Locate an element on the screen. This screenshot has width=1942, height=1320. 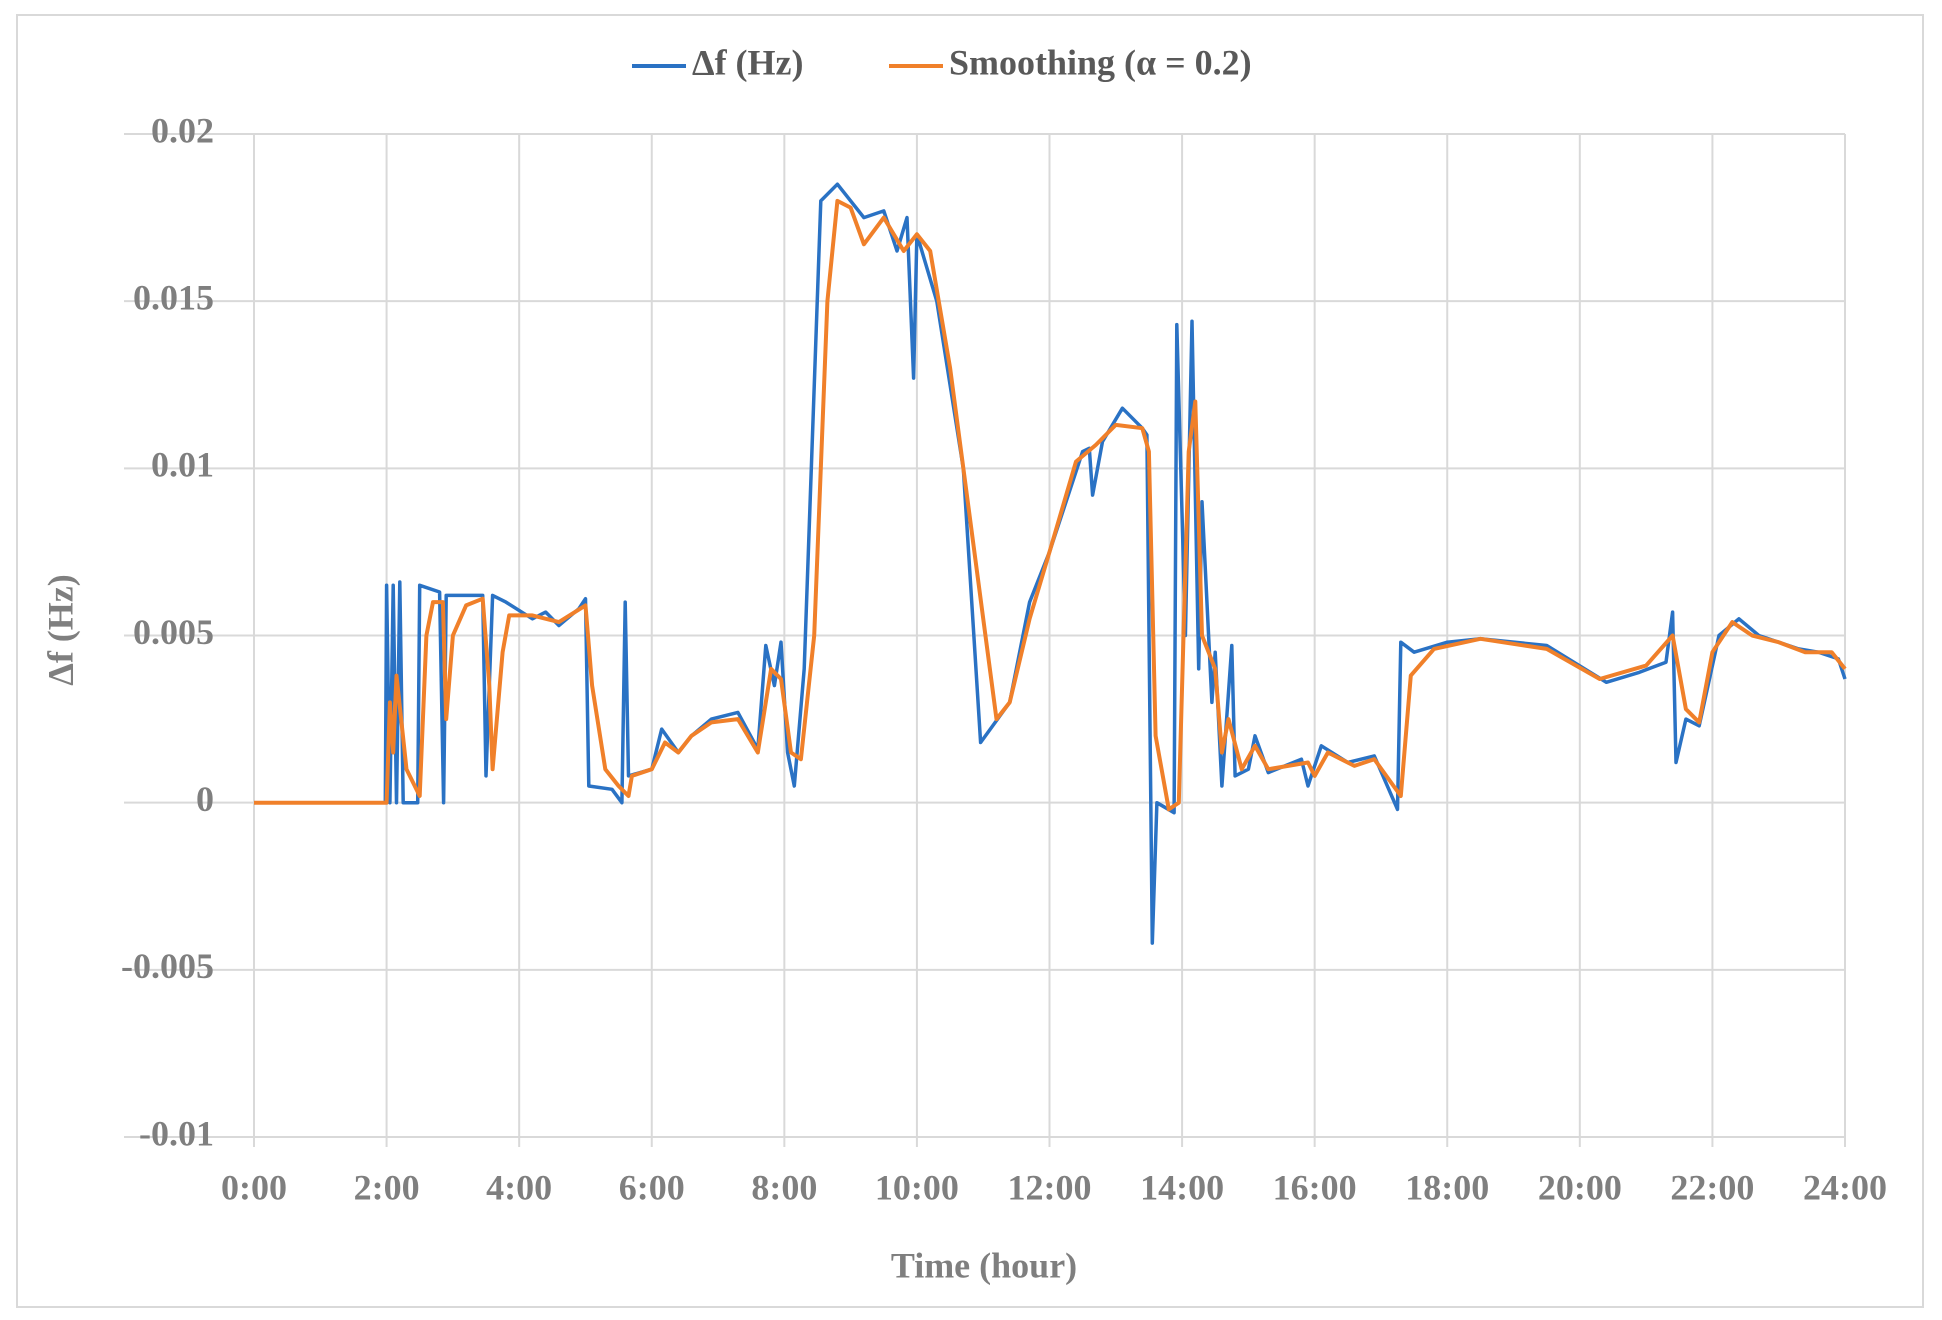
y-tick-label: 0.01 is located at coordinates (182, 465).